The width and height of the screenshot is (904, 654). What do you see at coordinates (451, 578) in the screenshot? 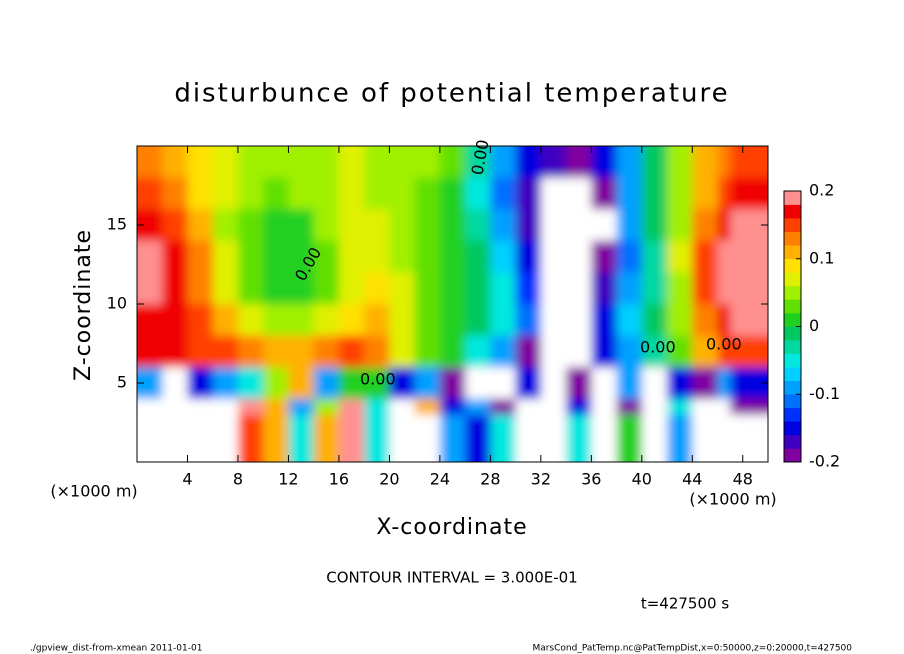
I see `contour-interval: CONTOUR INTERVAL = 3.000E-01` at bounding box center [451, 578].